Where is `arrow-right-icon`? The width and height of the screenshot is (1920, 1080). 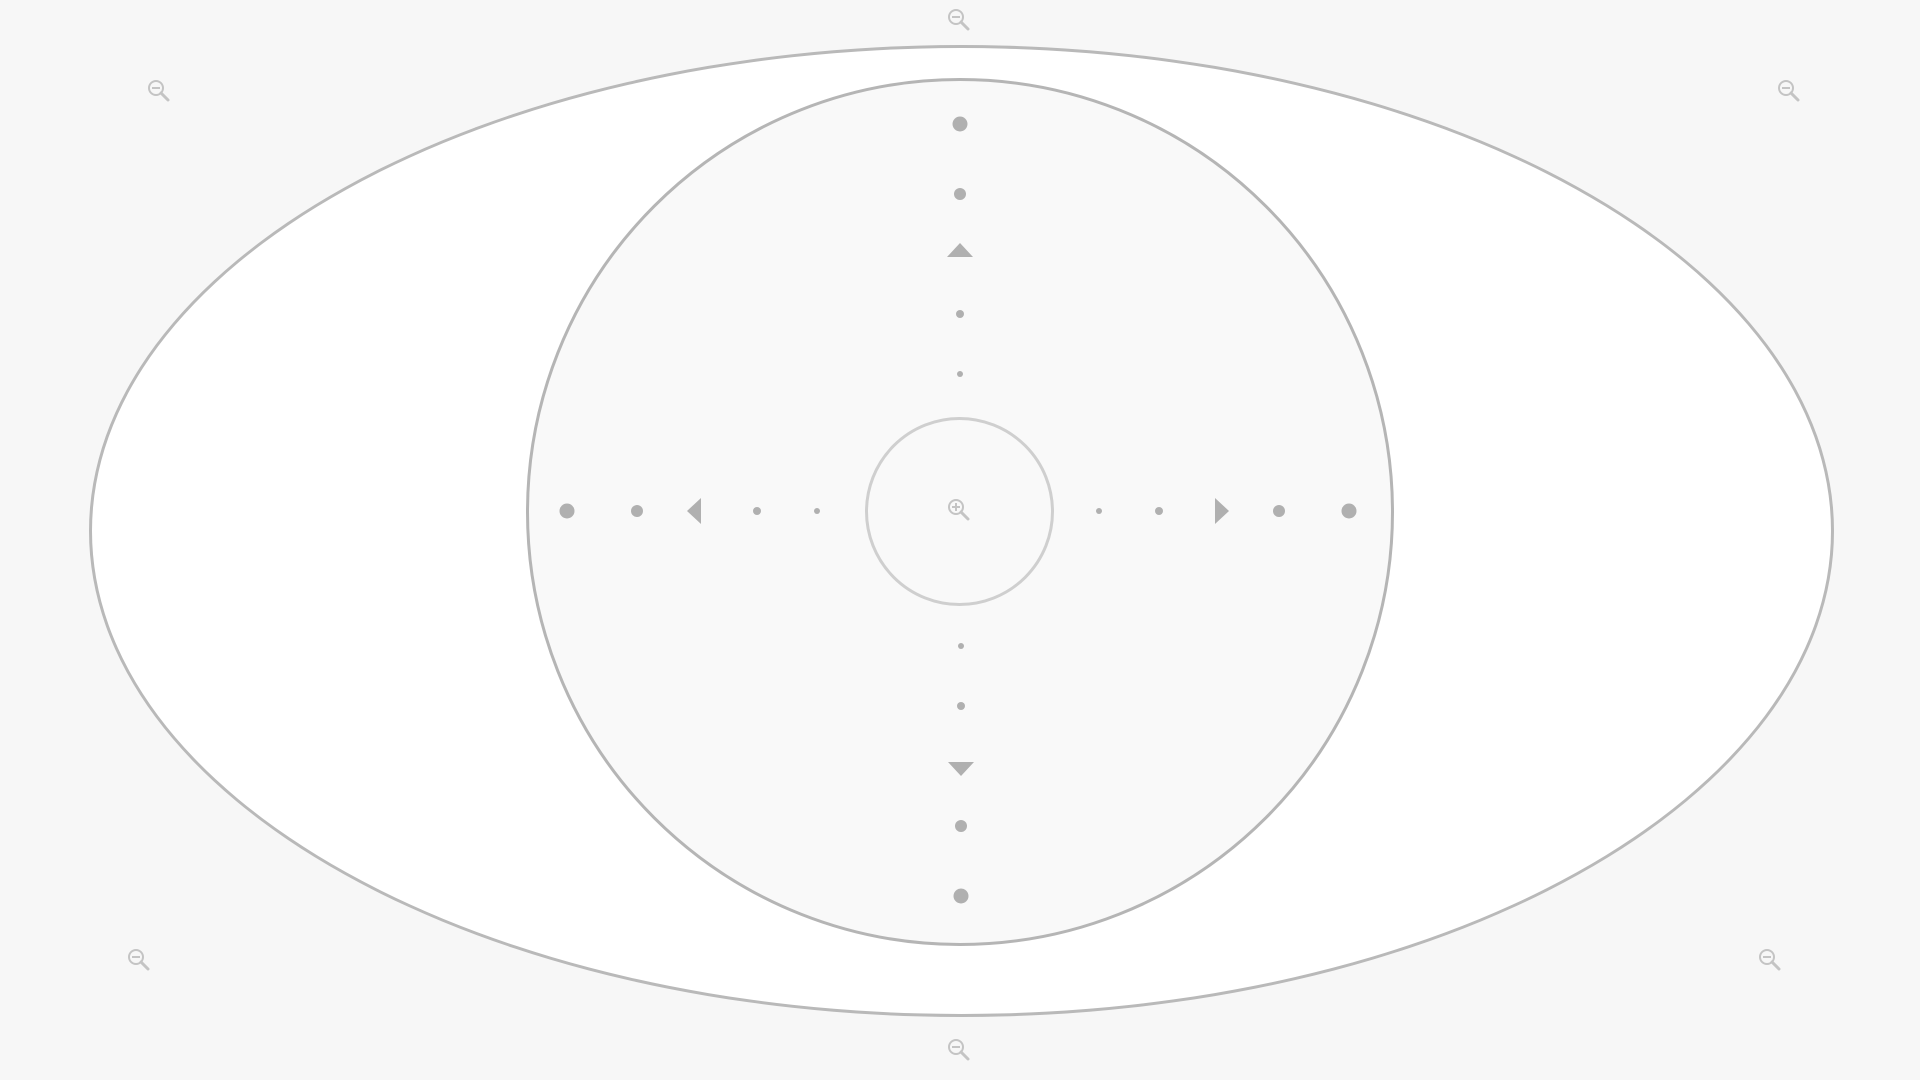
arrow-right-icon is located at coordinates (1222, 511).